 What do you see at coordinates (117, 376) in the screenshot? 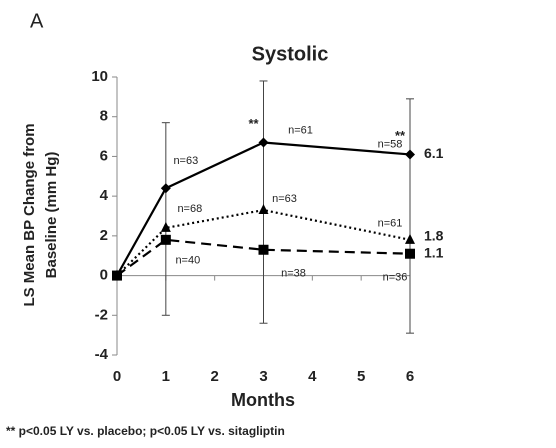
I see `x-tick-label: 0` at bounding box center [117, 376].